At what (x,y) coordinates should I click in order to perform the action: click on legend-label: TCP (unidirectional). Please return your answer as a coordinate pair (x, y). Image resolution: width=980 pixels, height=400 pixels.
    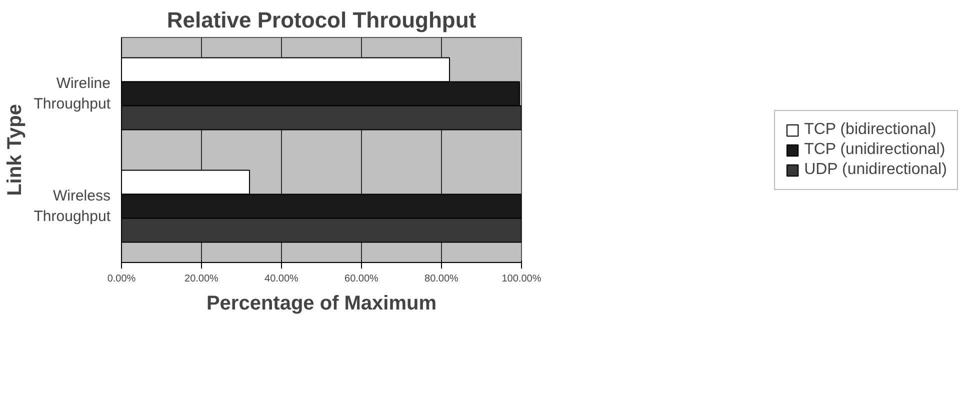
    Looking at the image, I should click on (875, 149).